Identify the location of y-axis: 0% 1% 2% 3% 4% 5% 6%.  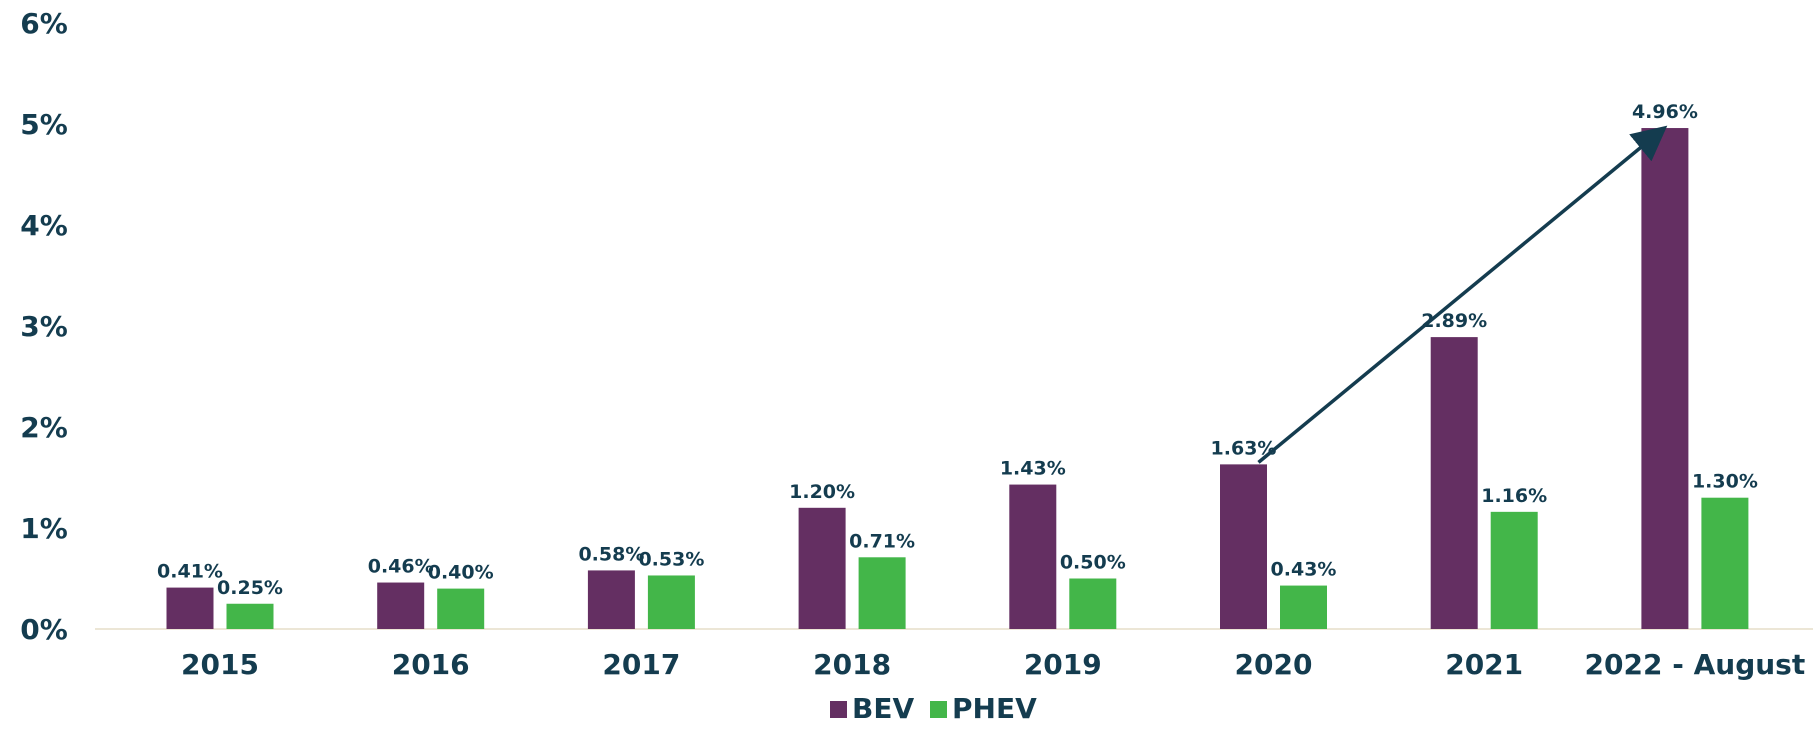
(44, 326).